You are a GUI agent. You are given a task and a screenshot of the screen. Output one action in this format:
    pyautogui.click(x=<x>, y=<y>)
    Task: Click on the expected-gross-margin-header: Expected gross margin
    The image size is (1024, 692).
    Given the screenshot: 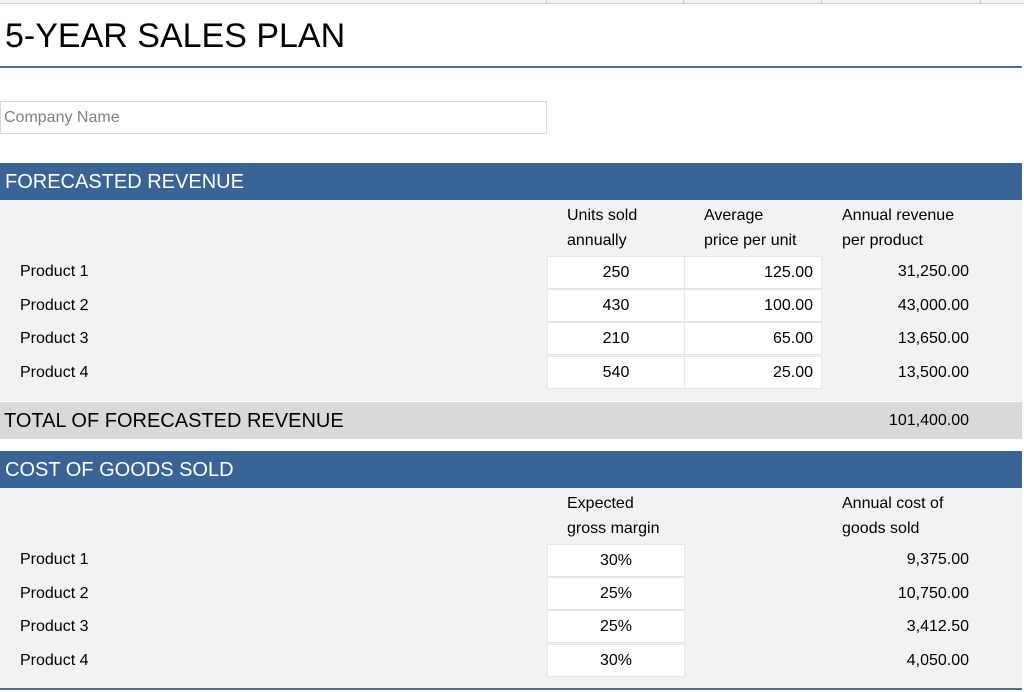 What is the action you would take?
    pyautogui.click(x=613, y=516)
    